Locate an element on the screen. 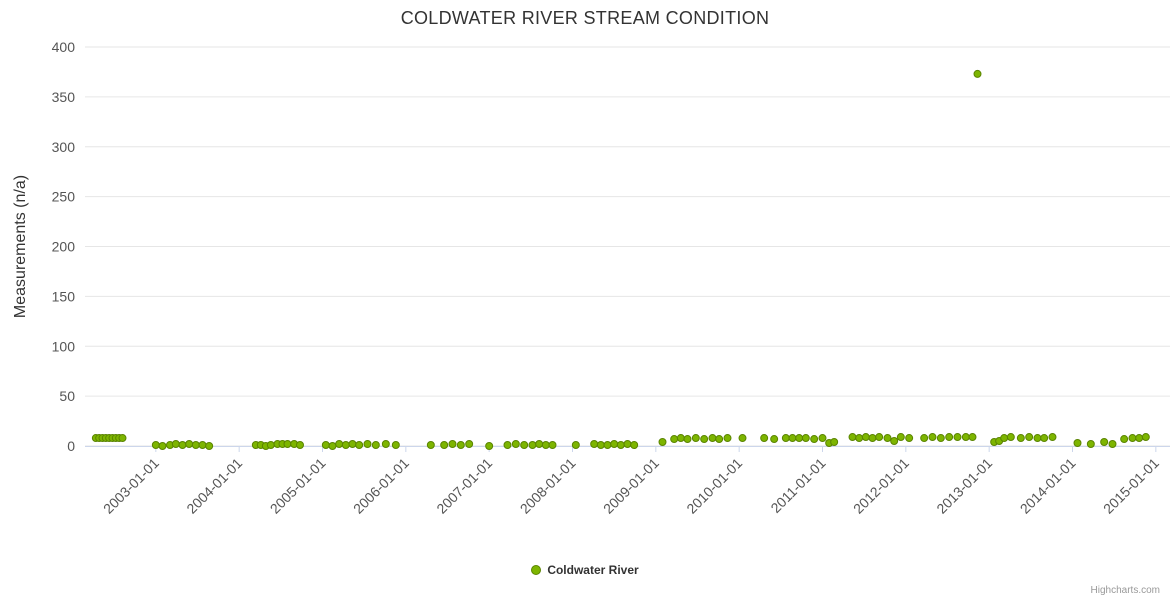 This screenshot has width=1170, height=600. y-axis-title: Measurements (n/a) is located at coordinates (20, 246).